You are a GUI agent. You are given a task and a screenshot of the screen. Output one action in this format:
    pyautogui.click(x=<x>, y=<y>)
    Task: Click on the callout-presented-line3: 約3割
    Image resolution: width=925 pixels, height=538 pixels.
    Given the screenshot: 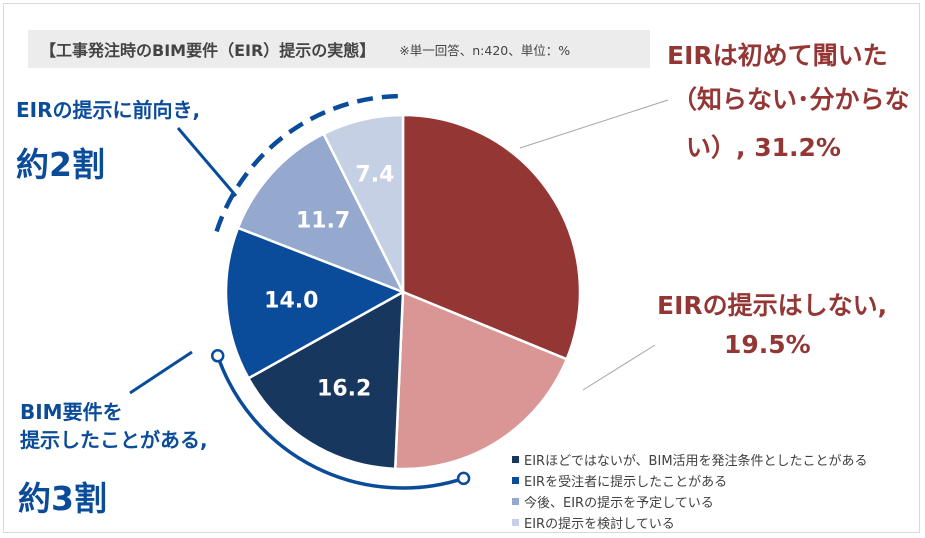 What is the action you would take?
    pyautogui.click(x=62, y=498)
    